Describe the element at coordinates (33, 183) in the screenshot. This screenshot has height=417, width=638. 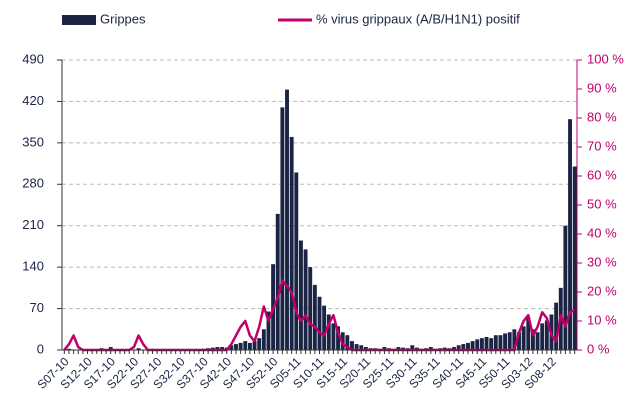
I see `y-tick-label: 280` at that location.